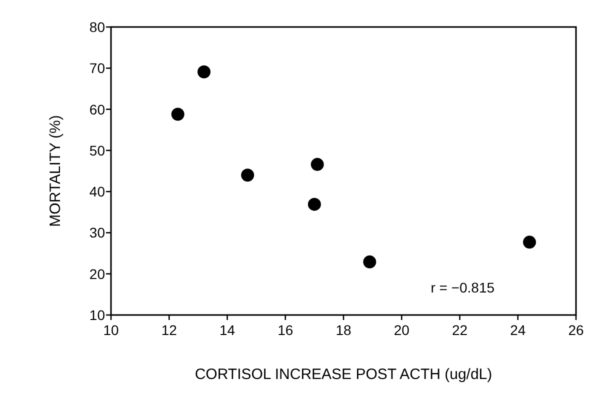 The width and height of the screenshot is (607, 405). What do you see at coordinates (97, 232) in the screenshot?
I see `y-tick-label: 30` at bounding box center [97, 232].